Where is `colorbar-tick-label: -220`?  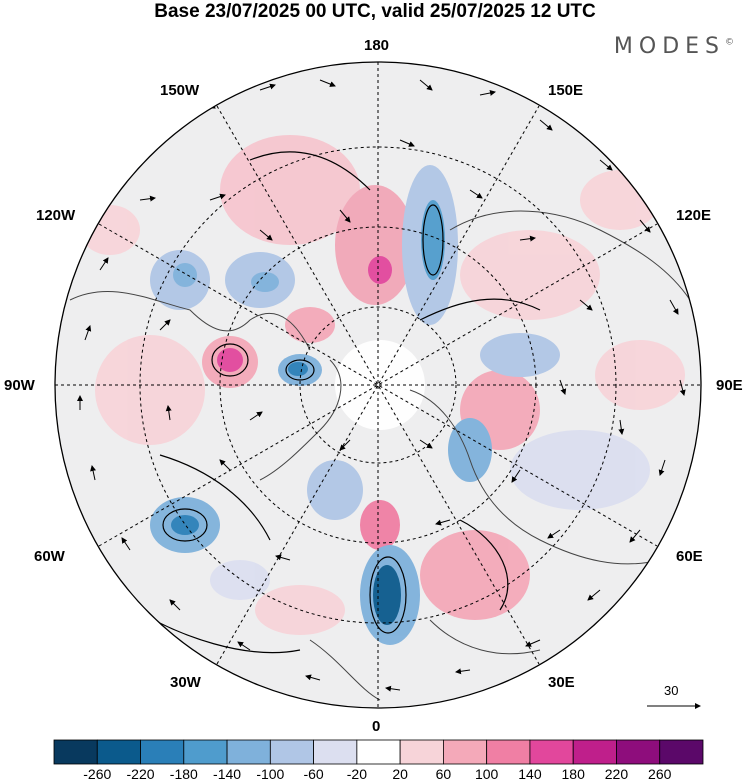
colorbar-tick-label: -220 is located at coordinates (140, 774).